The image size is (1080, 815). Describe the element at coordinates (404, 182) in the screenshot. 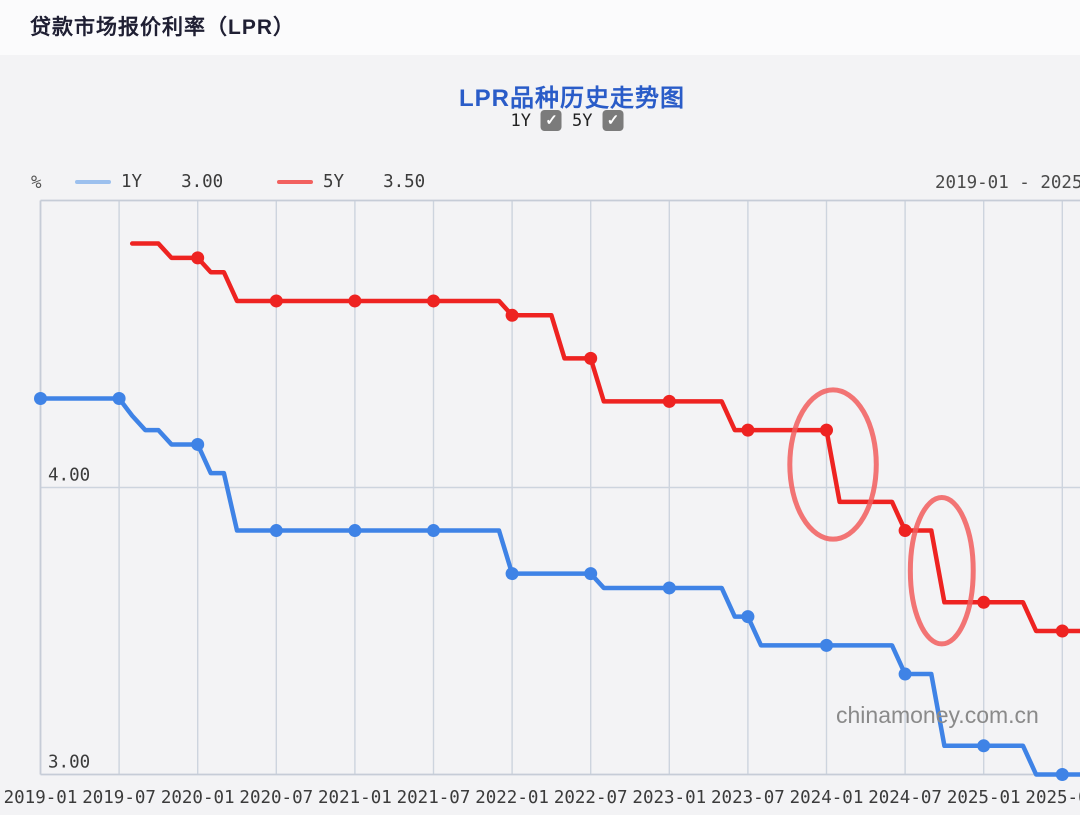

I see `legend-value-5y: 3.50` at that location.